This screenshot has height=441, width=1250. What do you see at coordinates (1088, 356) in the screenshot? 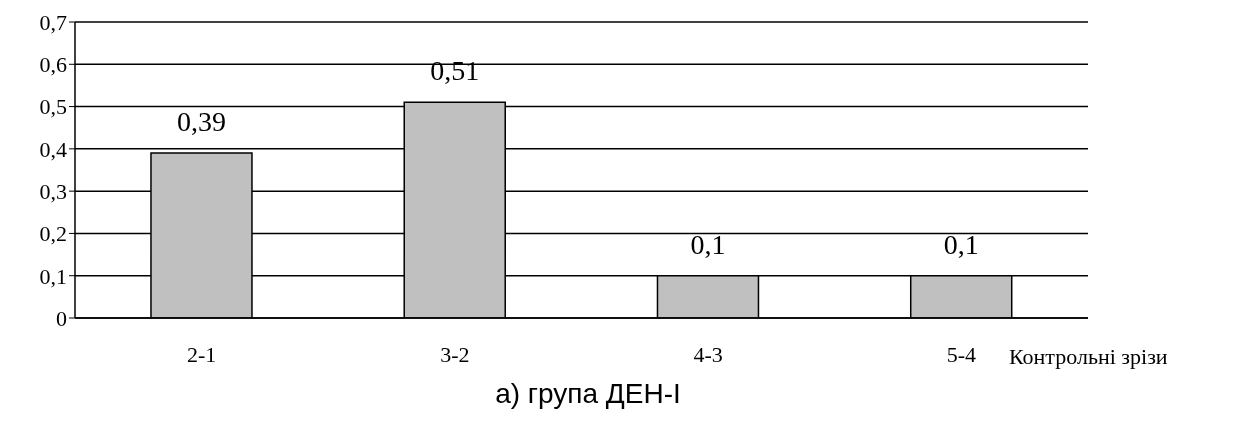
I see `x-axis-title: Контрольні зрізи` at bounding box center [1088, 356].